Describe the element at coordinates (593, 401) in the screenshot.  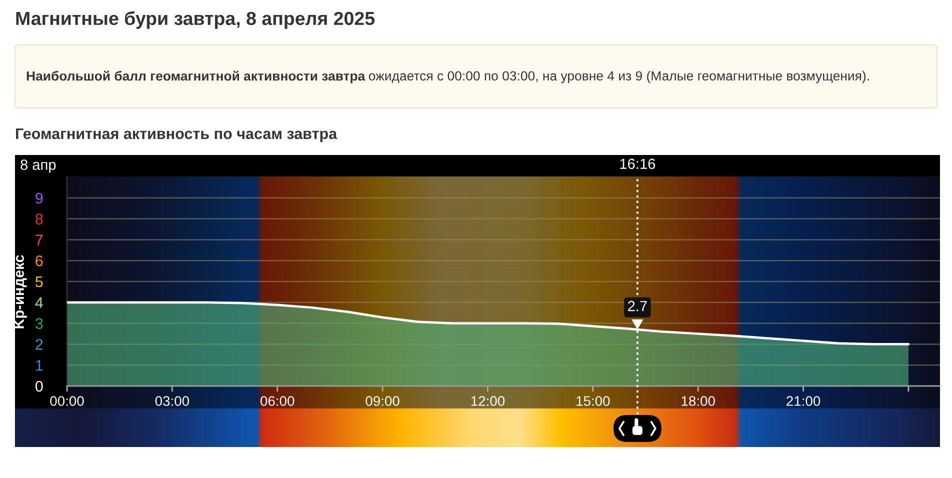
I see `x-tick-label: 15:00` at that location.